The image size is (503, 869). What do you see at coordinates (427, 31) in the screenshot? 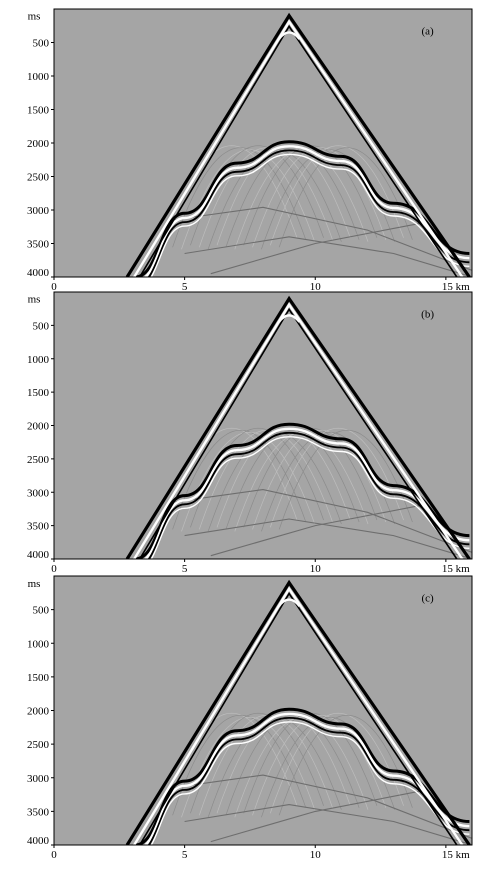
I see `panel-label: (a)` at bounding box center [427, 31].